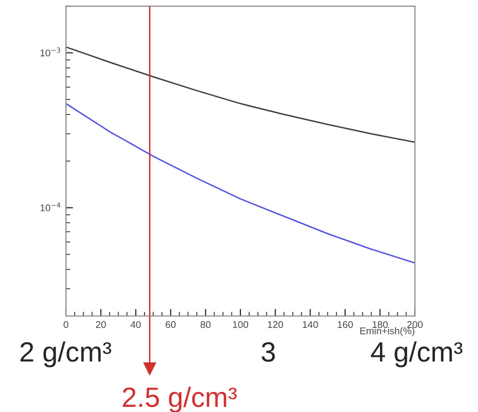 The height and width of the screenshot is (412, 478). What do you see at coordinates (310, 324) in the screenshot?
I see `x-tick-label: 140` at bounding box center [310, 324].